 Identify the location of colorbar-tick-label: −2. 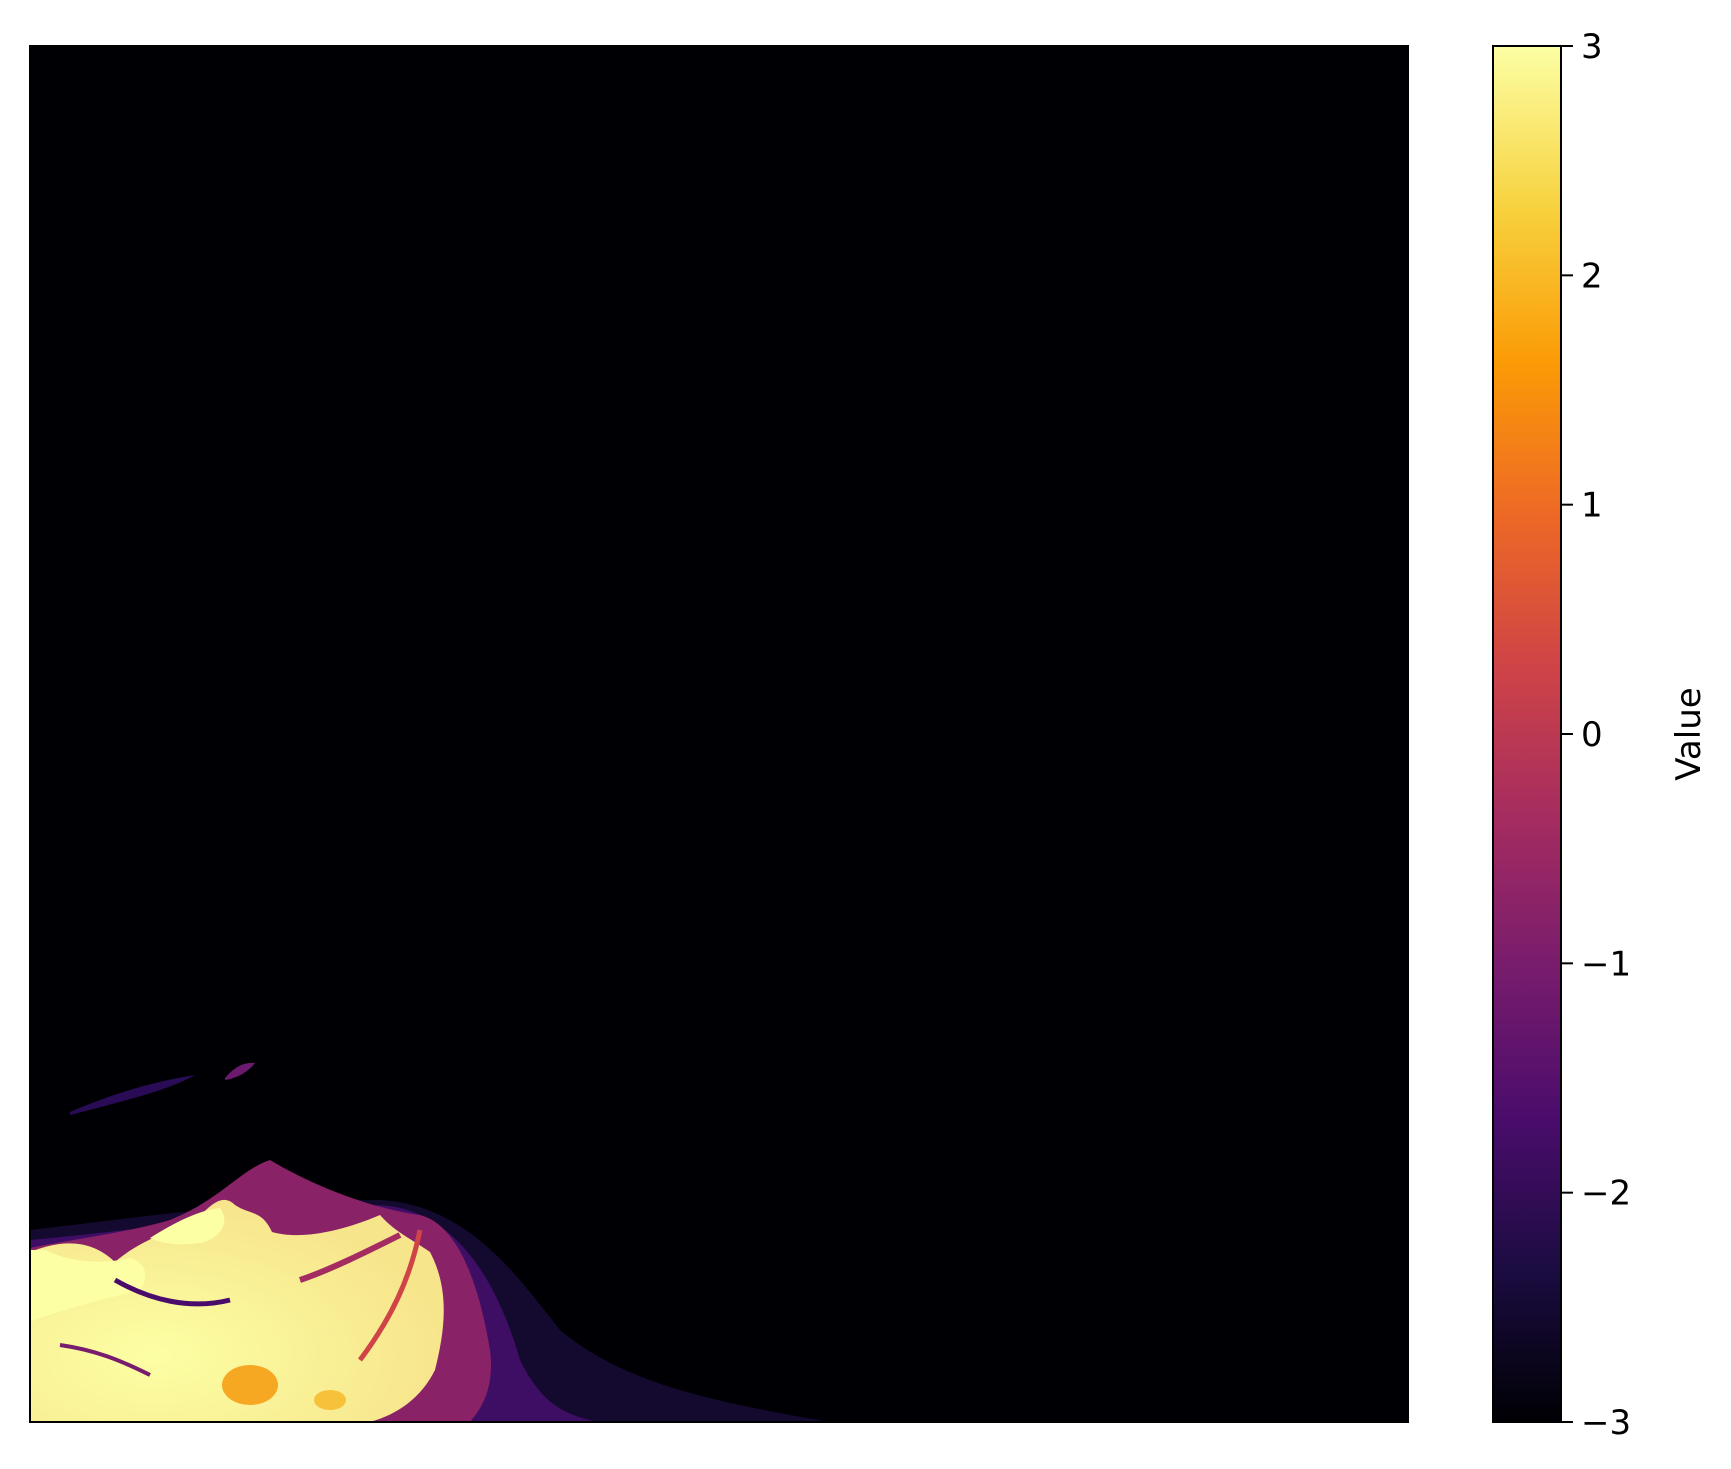
(1606, 1194).